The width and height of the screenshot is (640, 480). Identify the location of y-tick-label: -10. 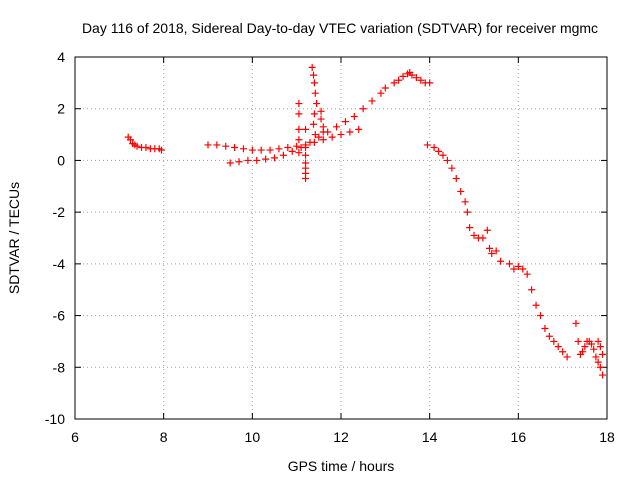
(55, 419).